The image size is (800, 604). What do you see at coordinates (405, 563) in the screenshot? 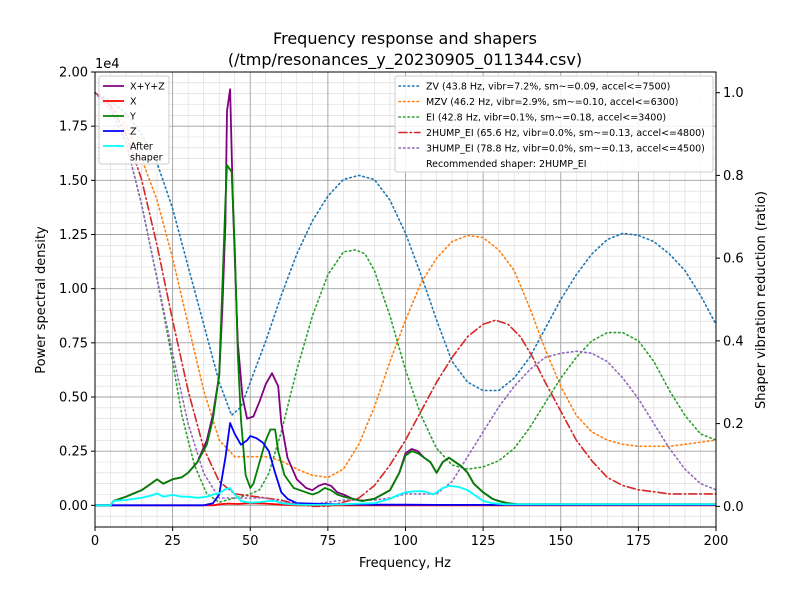
I see `x-axis-label: Frequency, Hz` at bounding box center [405, 563].